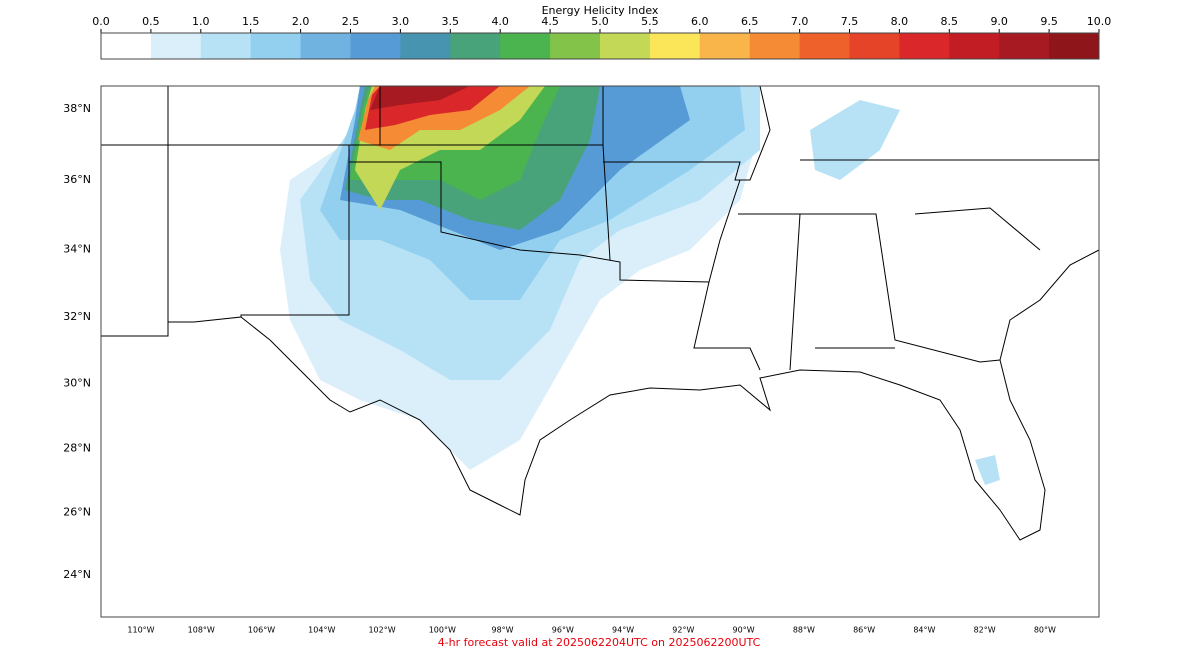  What do you see at coordinates (550, 21) in the screenshot?
I see `colorbar-tick-label: 4.5` at bounding box center [550, 21].